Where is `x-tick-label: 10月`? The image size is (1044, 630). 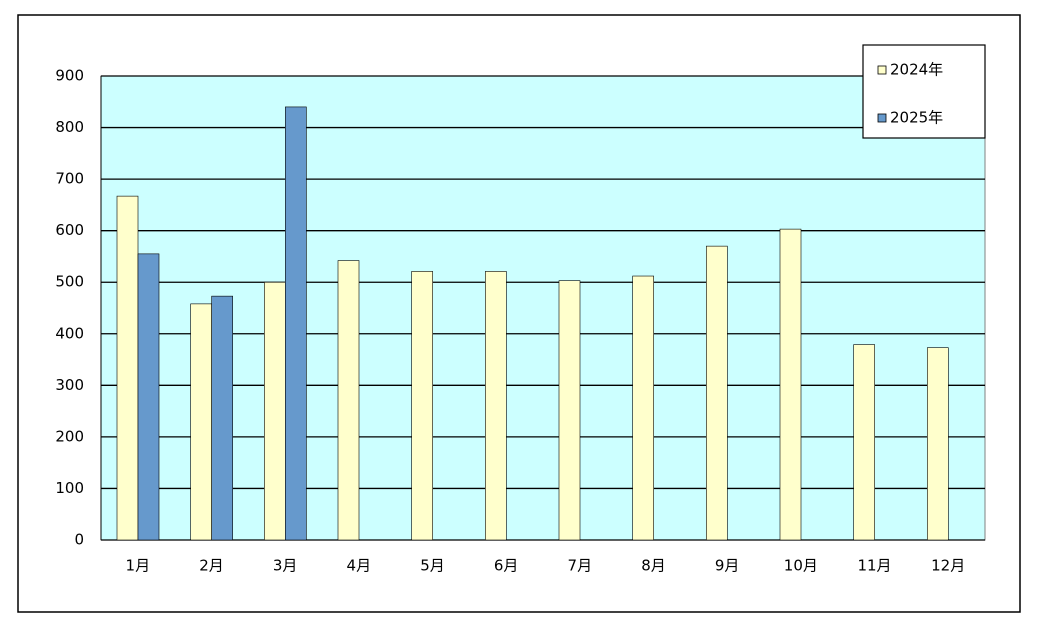 x-tick-label: 10月 is located at coordinates (801, 566).